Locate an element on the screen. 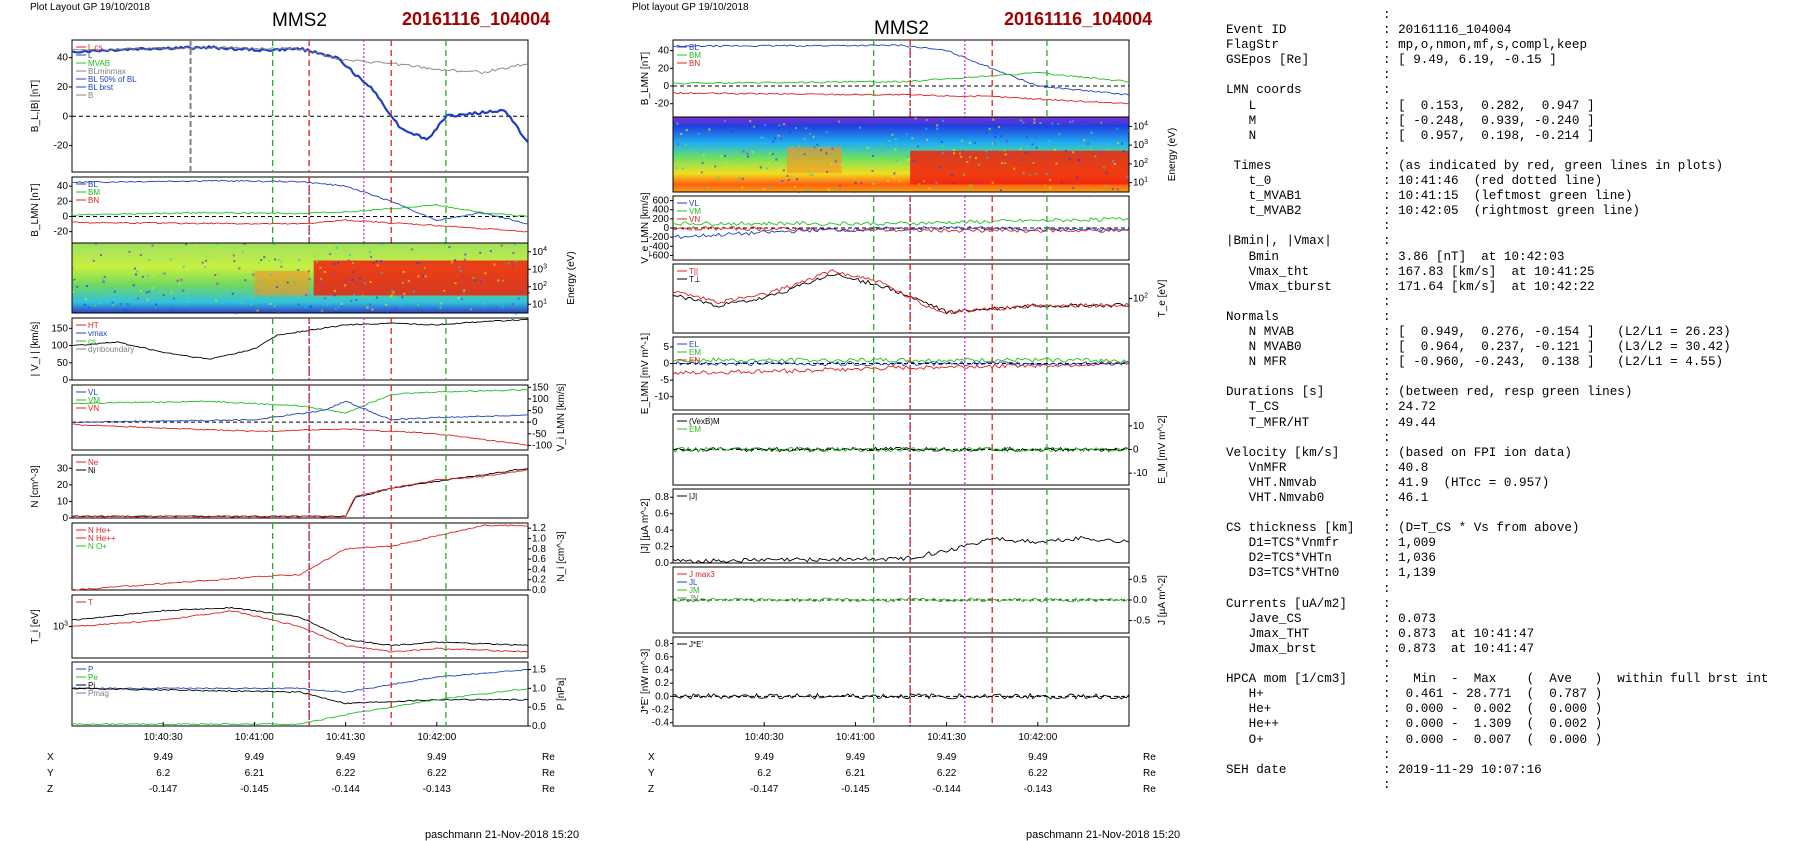 The image size is (1804, 841). summary-key: Vmax_tht is located at coordinates (1268, 271).